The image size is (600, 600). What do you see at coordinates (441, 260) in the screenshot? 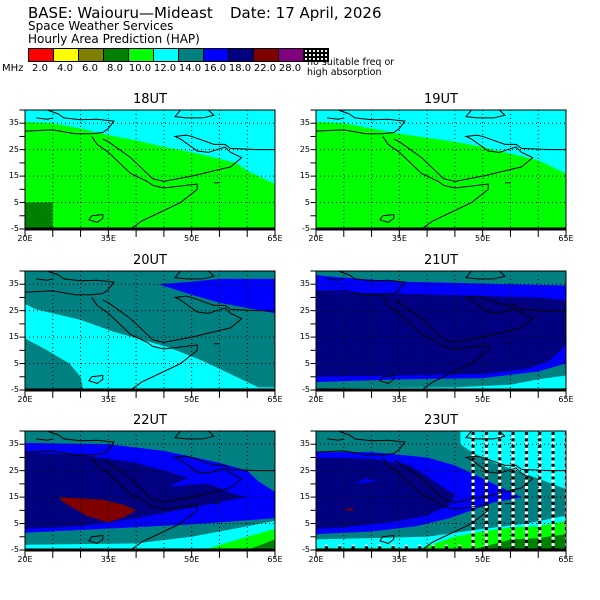
I see `panel-title: 21UT` at bounding box center [441, 260].